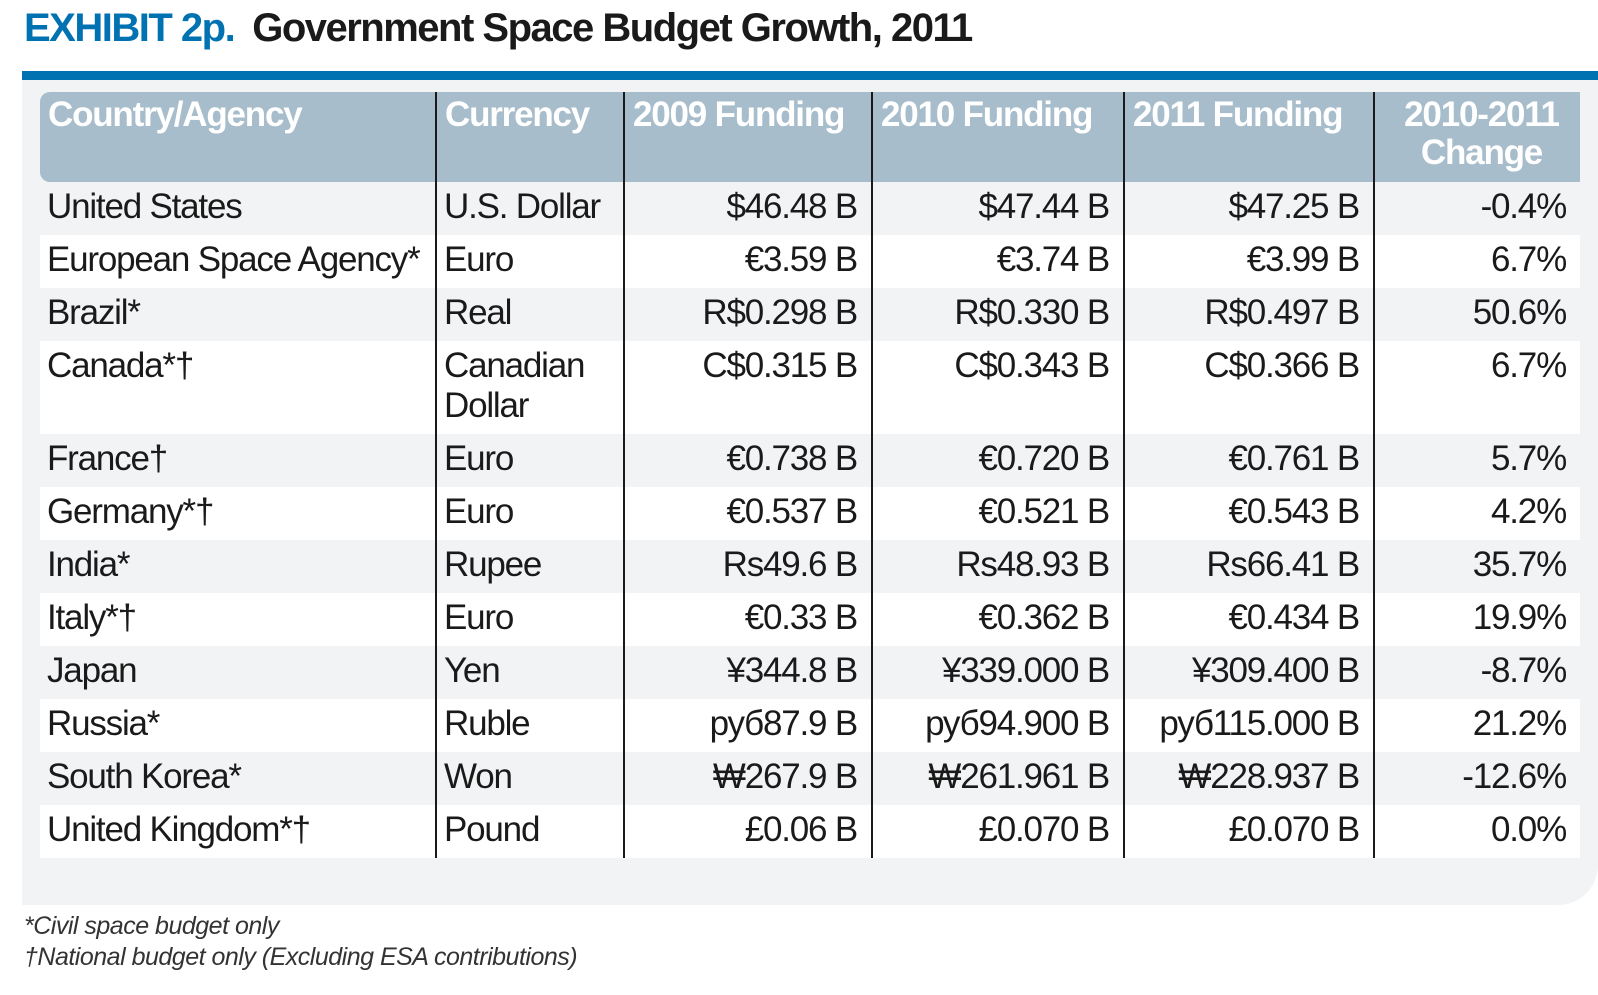  Describe the element at coordinates (238, 513) in the screenshot. I see `cell-country: Germany*†` at that location.